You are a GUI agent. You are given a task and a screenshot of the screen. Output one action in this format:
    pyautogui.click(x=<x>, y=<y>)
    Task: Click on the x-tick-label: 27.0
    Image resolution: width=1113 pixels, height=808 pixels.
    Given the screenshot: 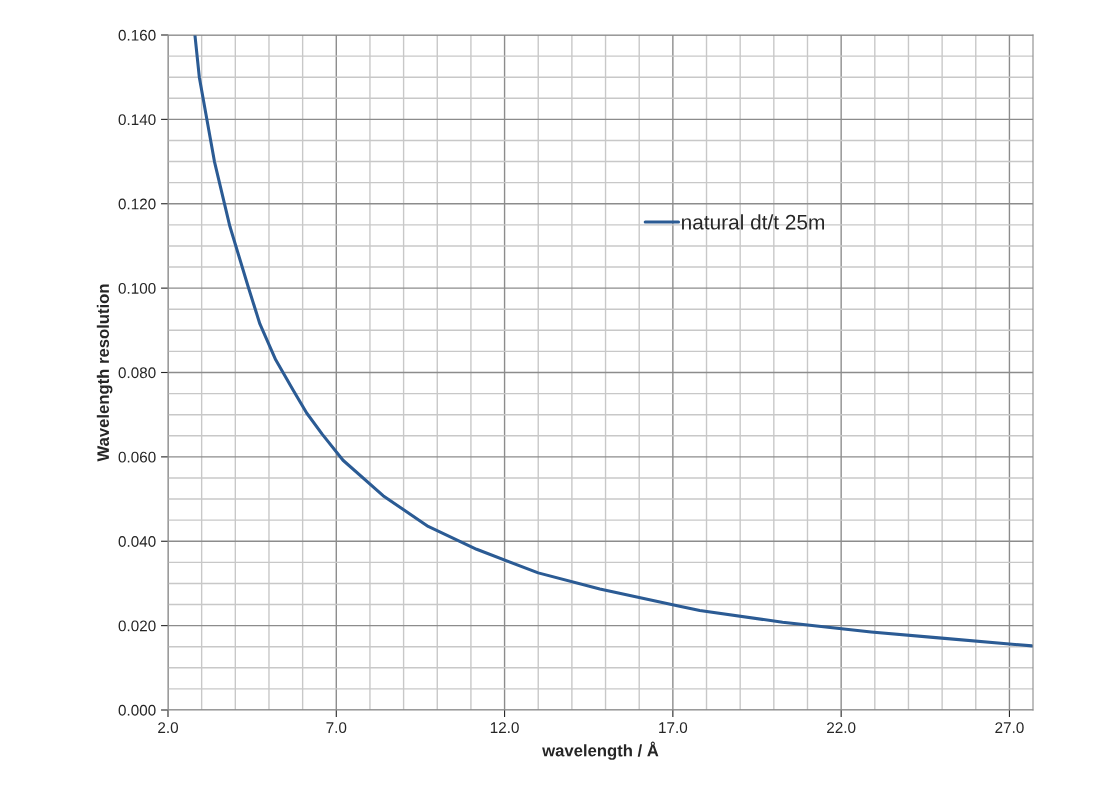 What is the action you would take?
    pyautogui.click(x=1009, y=728)
    